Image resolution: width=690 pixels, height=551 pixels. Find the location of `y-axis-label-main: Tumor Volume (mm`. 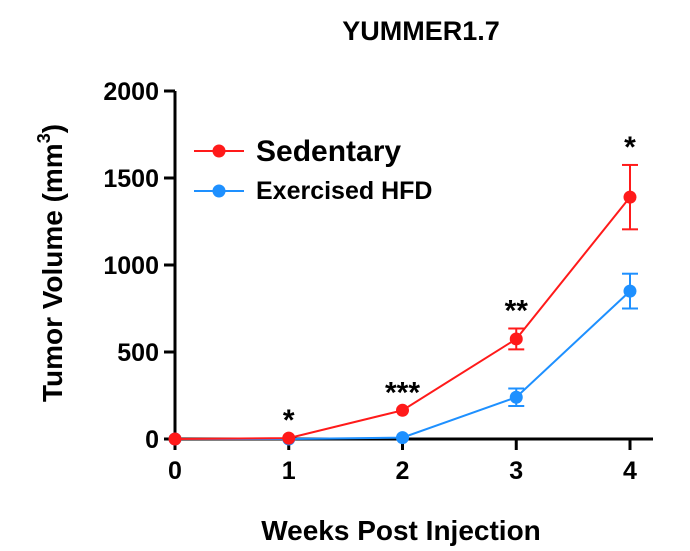

y-axis-label-main: Tumor Volume (mm is located at coordinates (52, 272).